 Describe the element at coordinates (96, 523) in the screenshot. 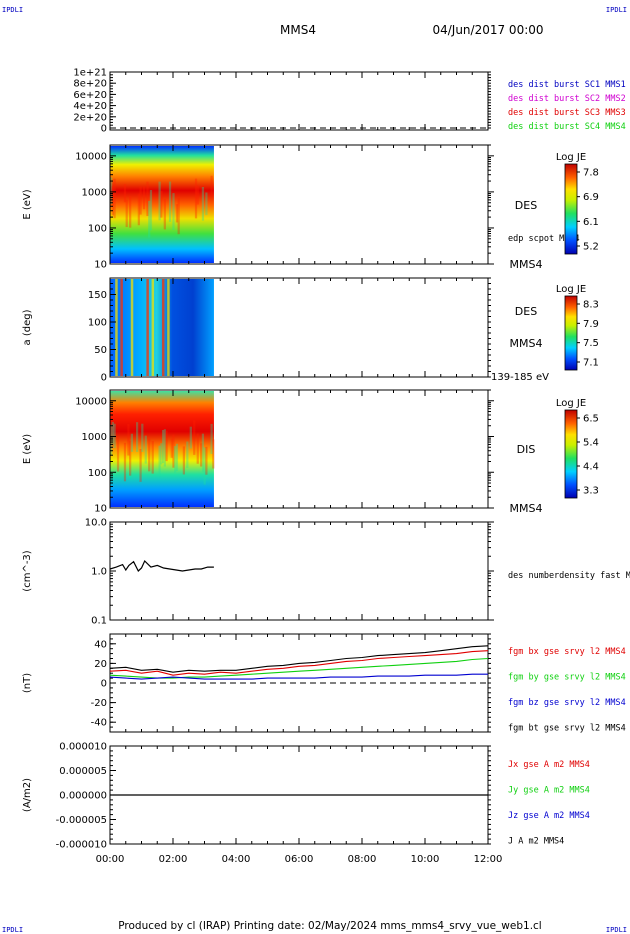

I see `density-ytick-label: 10.0` at that location.